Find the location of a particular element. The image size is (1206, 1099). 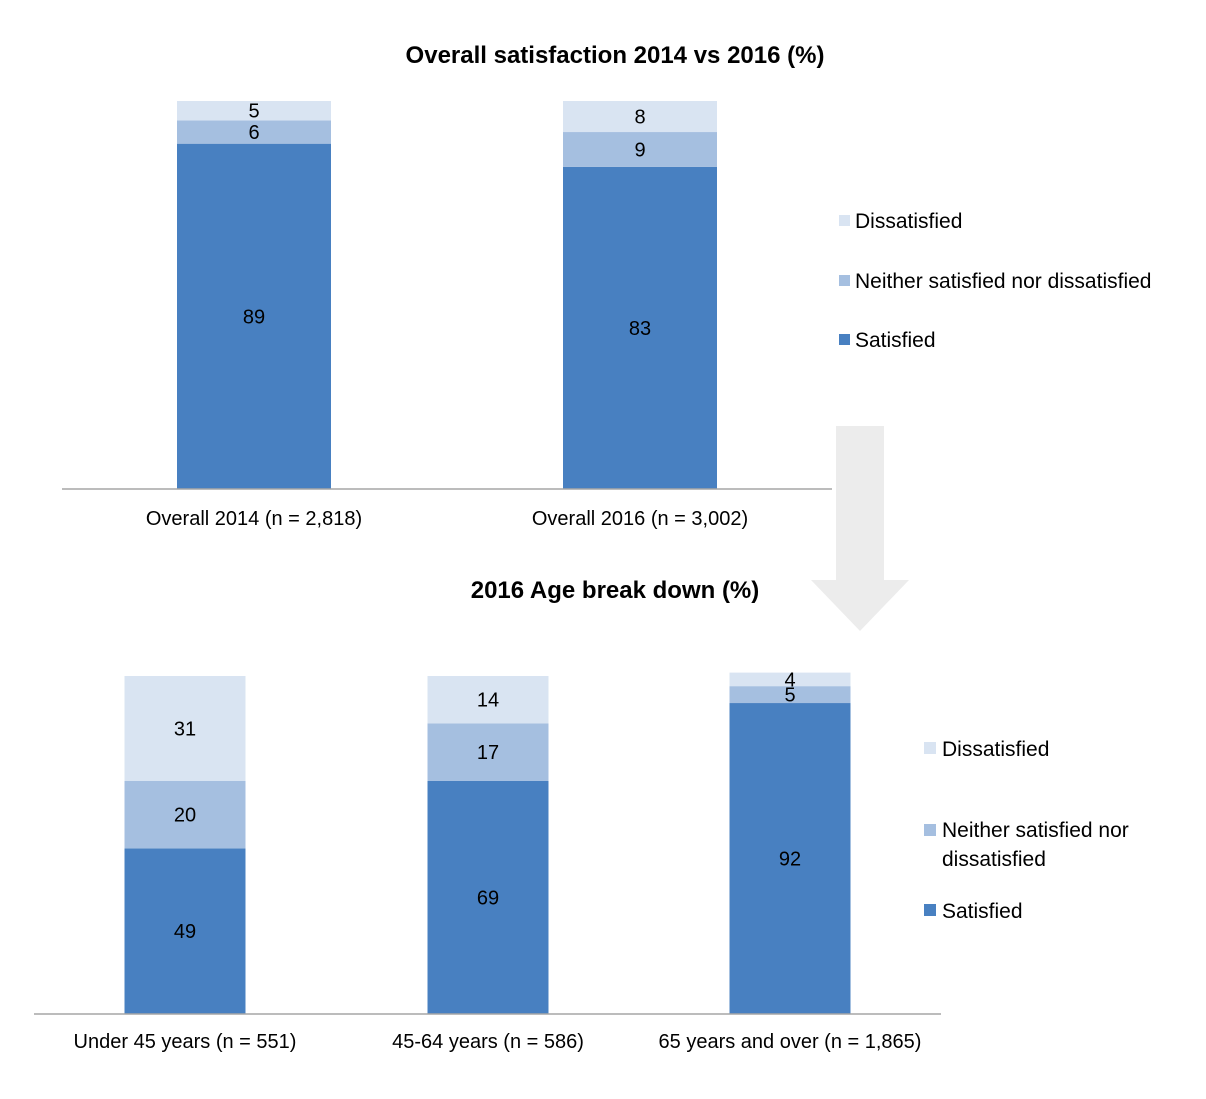

data-label: 4 is located at coordinates (789, 680).